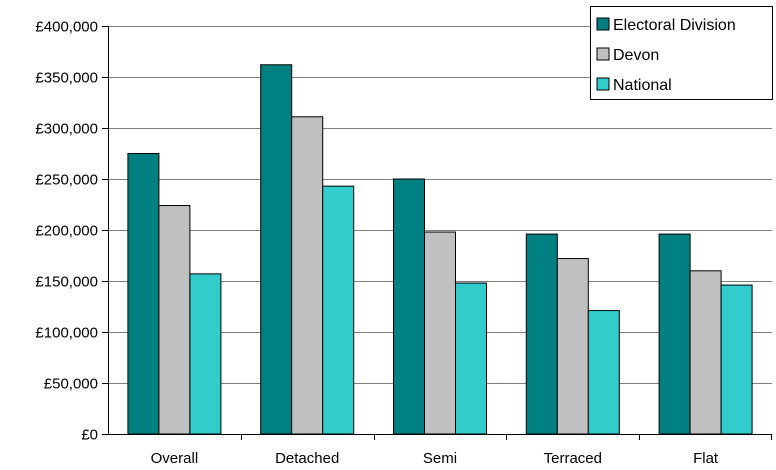 Image resolution: width=776 pixels, height=470 pixels. What do you see at coordinates (674, 334) in the screenshot?
I see `bar-electoral-division-flat` at bounding box center [674, 334].